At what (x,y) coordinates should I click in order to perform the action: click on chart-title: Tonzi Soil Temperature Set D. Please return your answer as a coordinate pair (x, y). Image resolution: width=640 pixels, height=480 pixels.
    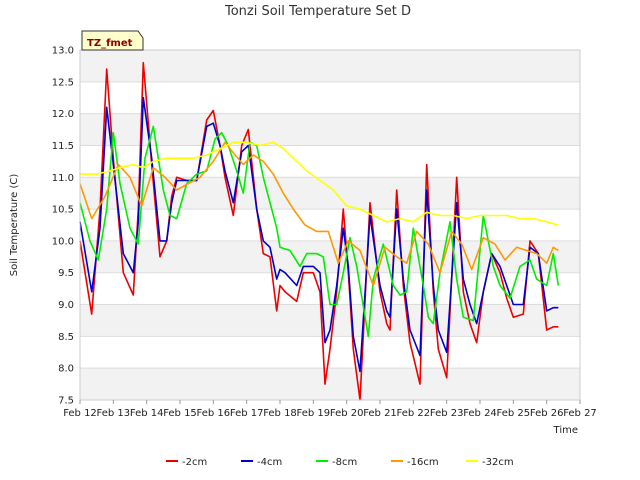
    Looking at the image, I should click on (317, 11).